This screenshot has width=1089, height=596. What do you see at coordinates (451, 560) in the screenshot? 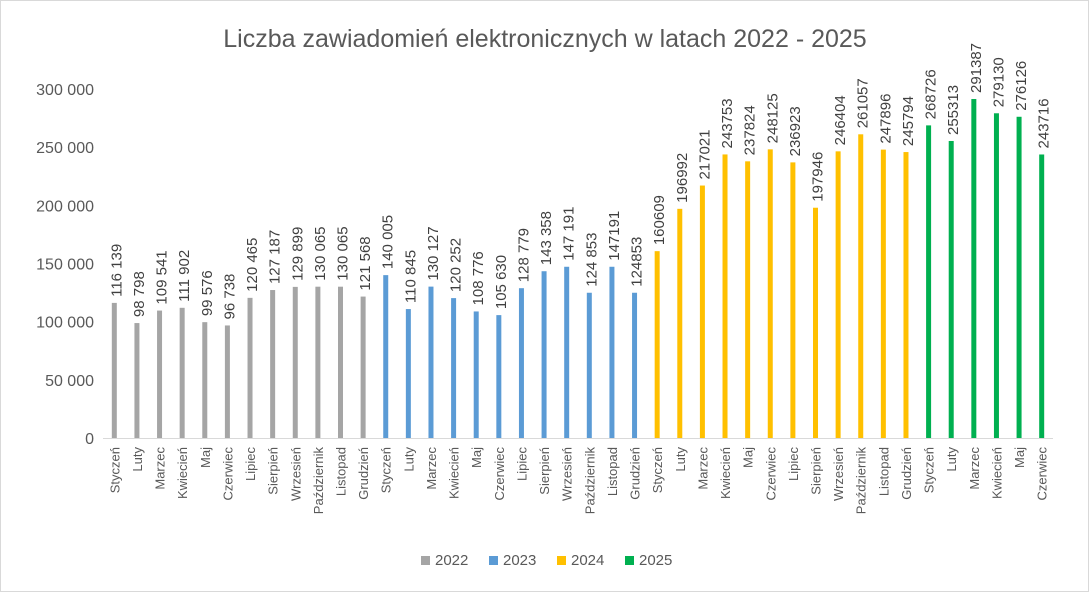
I see `legend-label: 2022` at bounding box center [451, 560].